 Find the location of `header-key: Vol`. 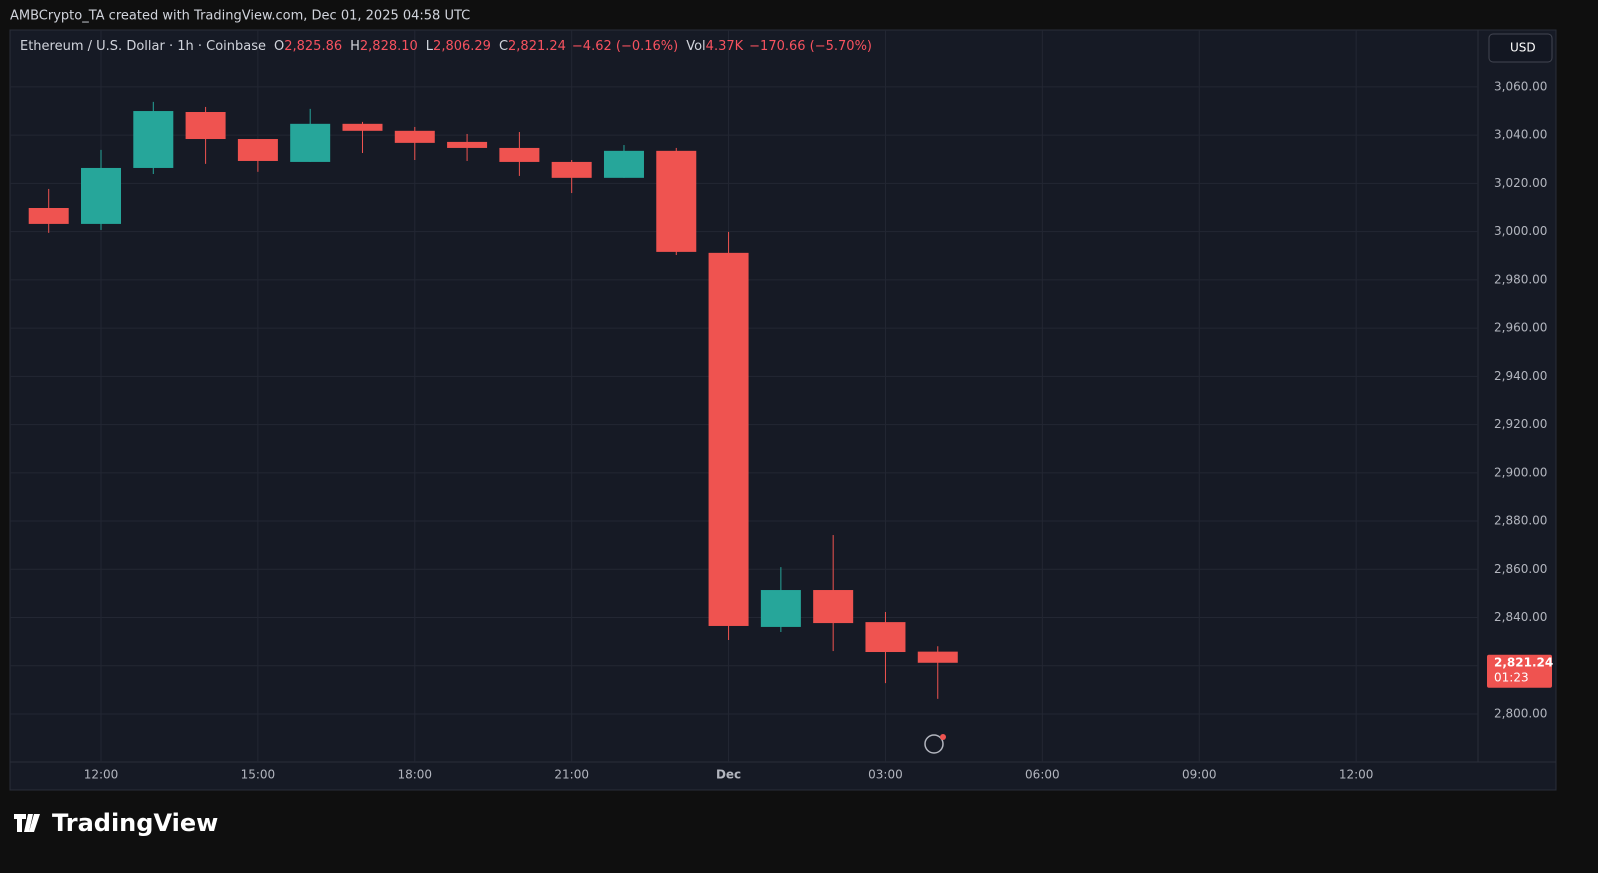

header-key: Vol is located at coordinates (695, 46).